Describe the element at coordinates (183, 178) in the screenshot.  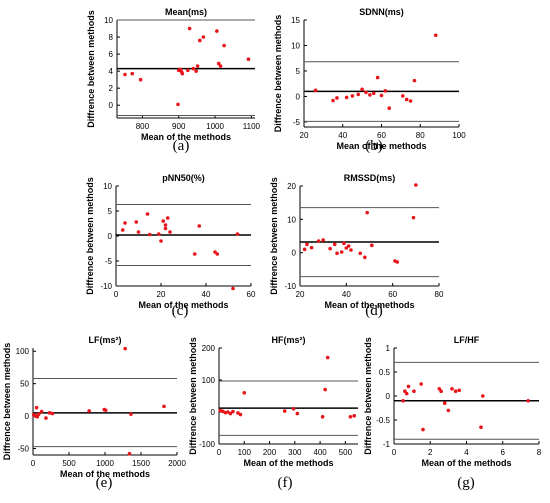
I see `chart-title: pNN50(%)` at that location.